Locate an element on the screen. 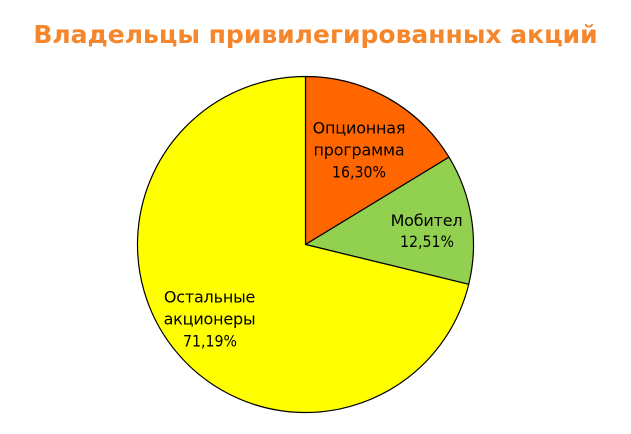 The width and height of the screenshot is (631, 434). chart-title: Владельцы привилегированных акций is located at coordinates (315, 34).